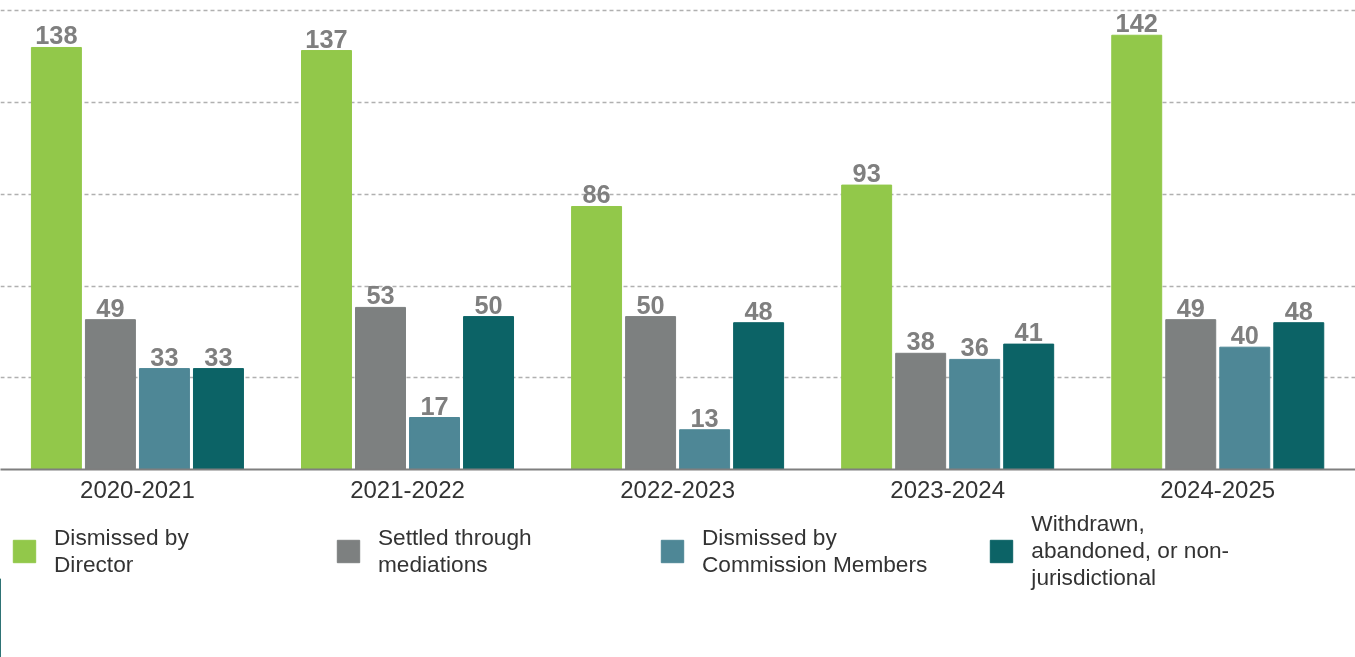 The height and width of the screenshot is (657, 1355). I want to click on x-tick-label: 2021-2022, so click(407, 489).